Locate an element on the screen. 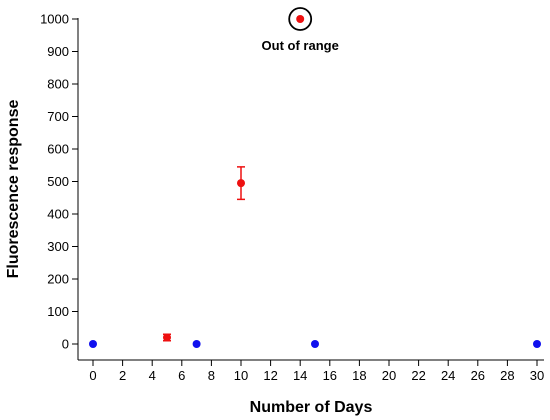 The width and height of the screenshot is (550, 420). x-tick-label: 4 is located at coordinates (152, 375).